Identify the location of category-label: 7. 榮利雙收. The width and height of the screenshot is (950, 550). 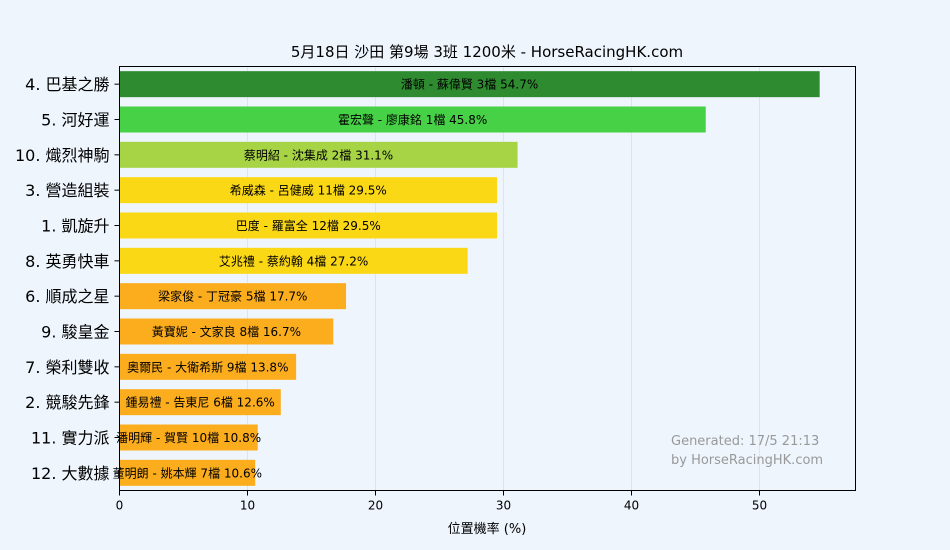
(67, 367).